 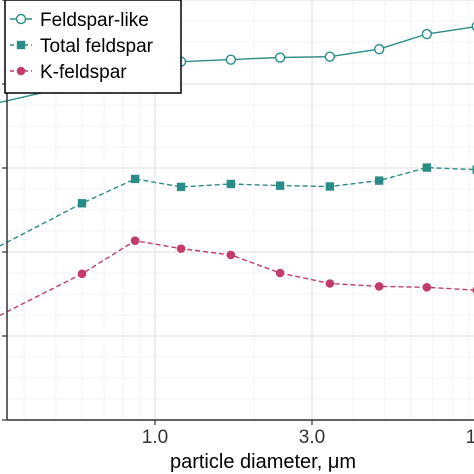 What do you see at coordinates (263, 462) in the screenshot?
I see `x-axis-title: particle diameter, μm` at bounding box center [263, 462].